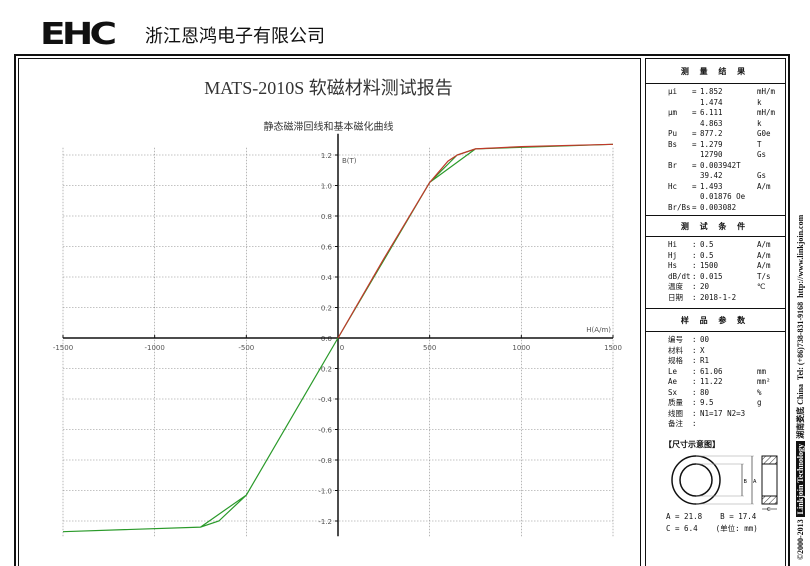 The height and width of the screenshot is (566, 810). What do you see at coordinates (711, 381) in the screenshot?
I see `row-value: 11.22` at bounding box center [711, 381].